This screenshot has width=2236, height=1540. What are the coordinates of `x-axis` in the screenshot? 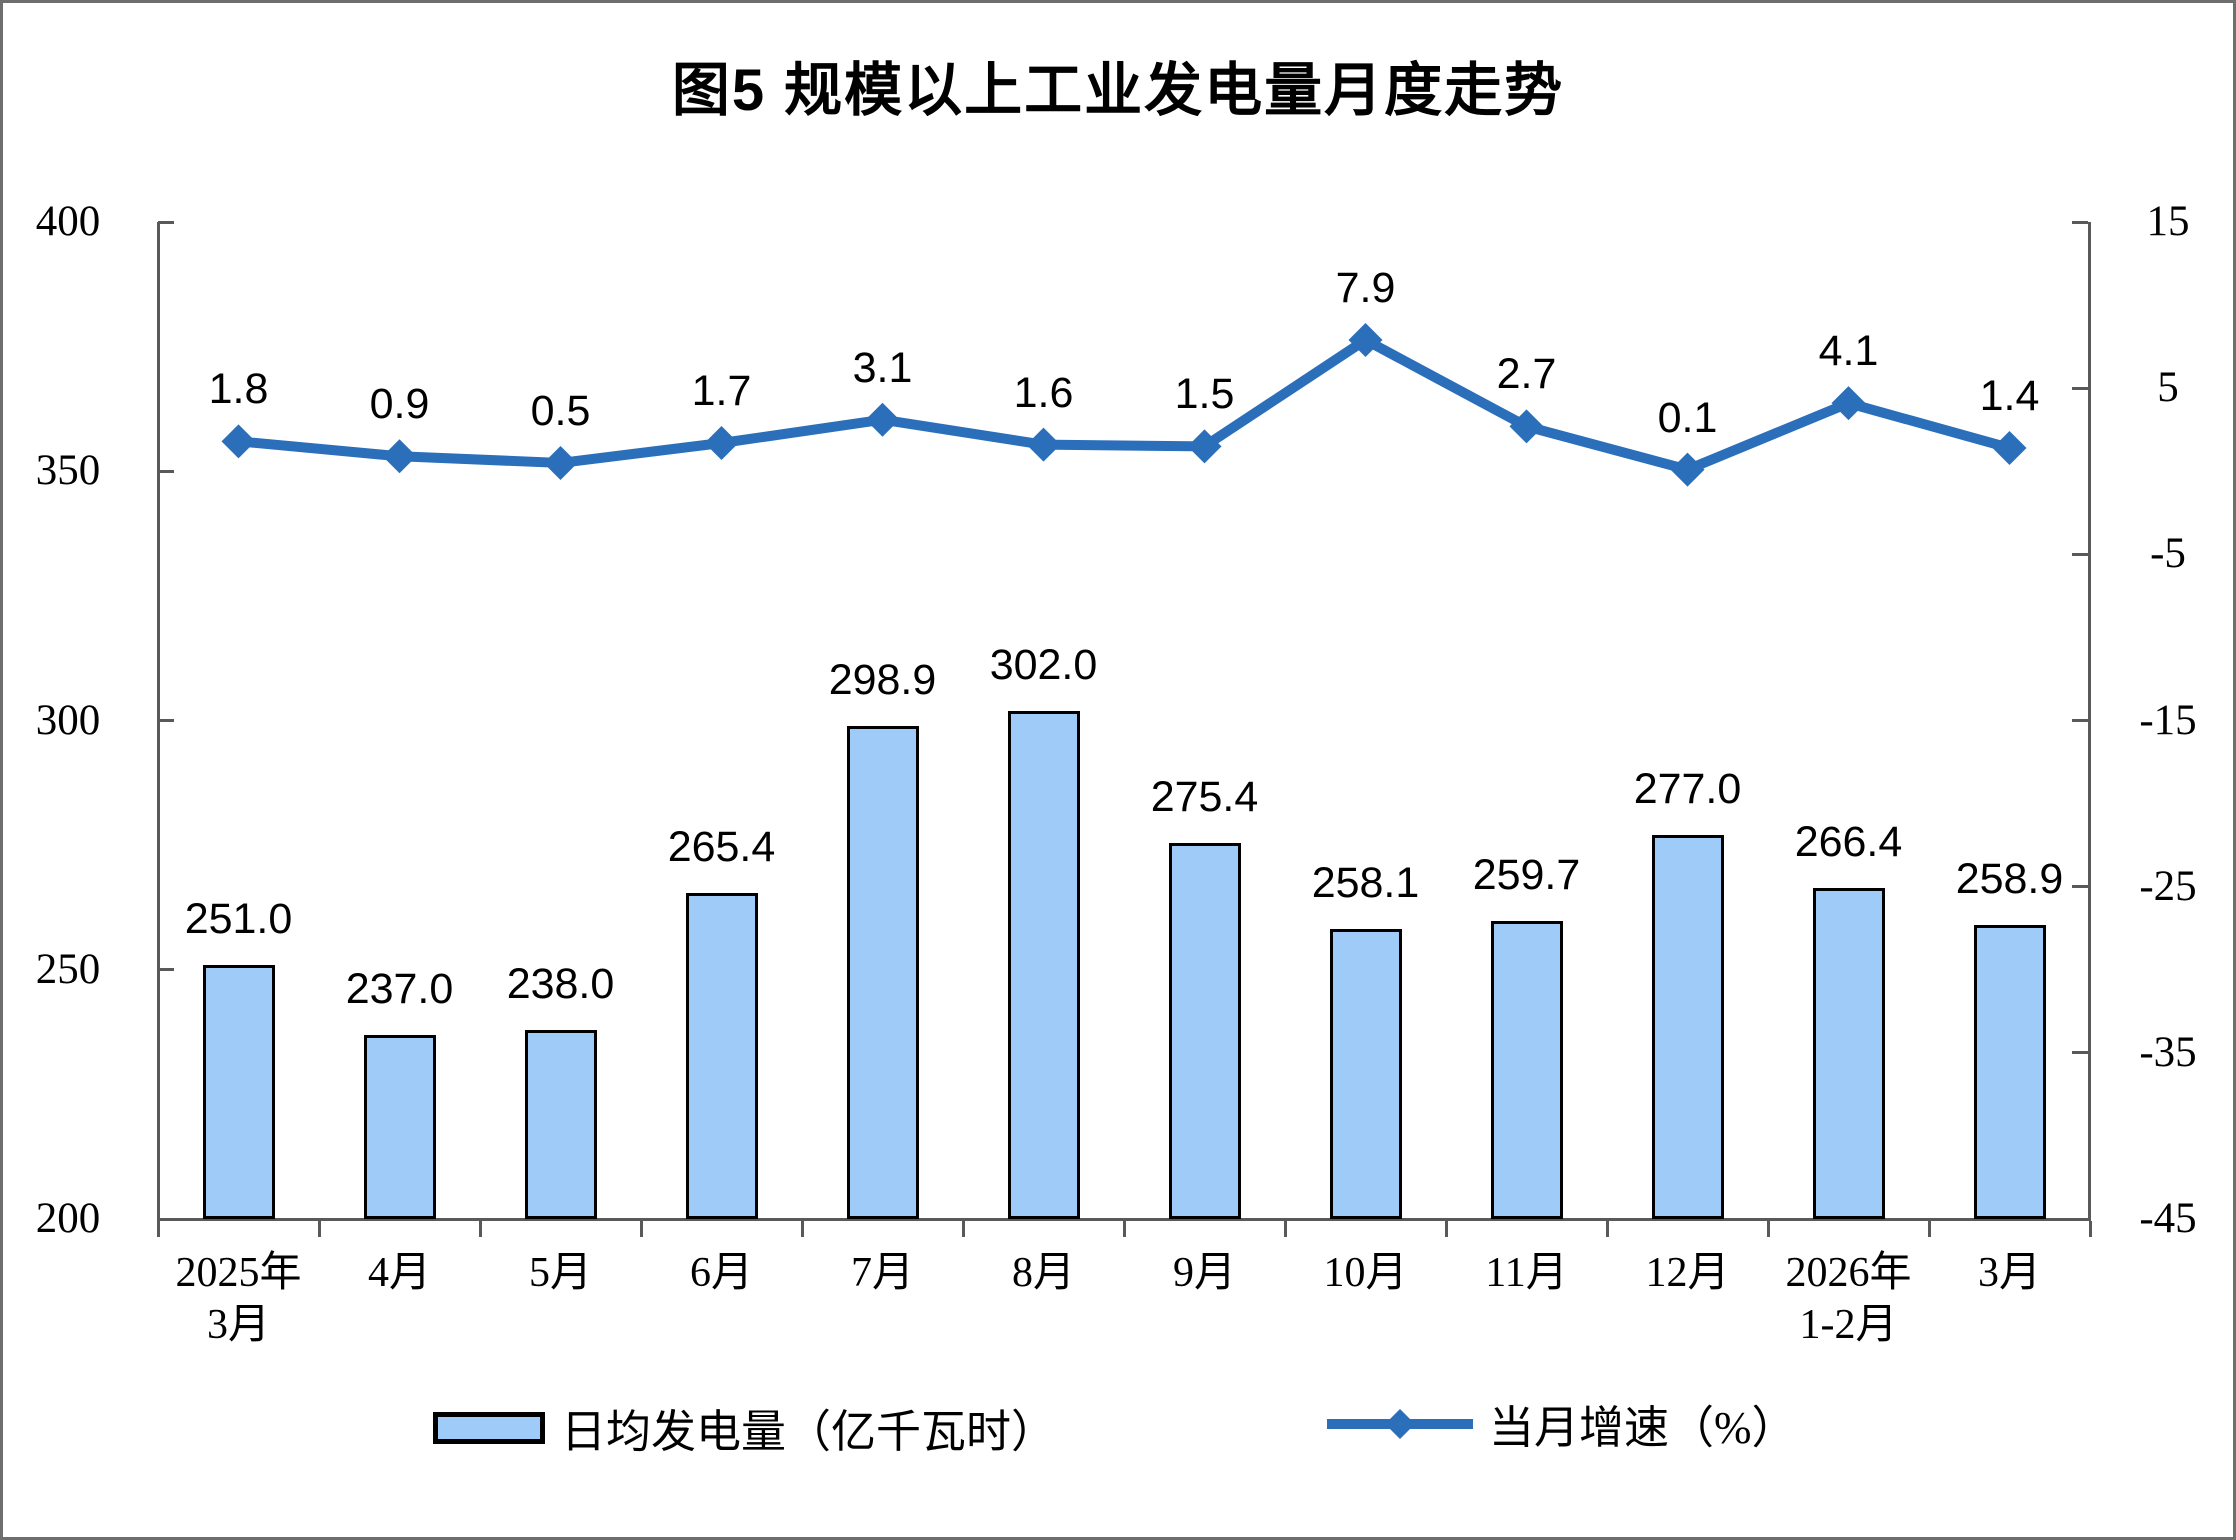 It's located at (1124, 1219).